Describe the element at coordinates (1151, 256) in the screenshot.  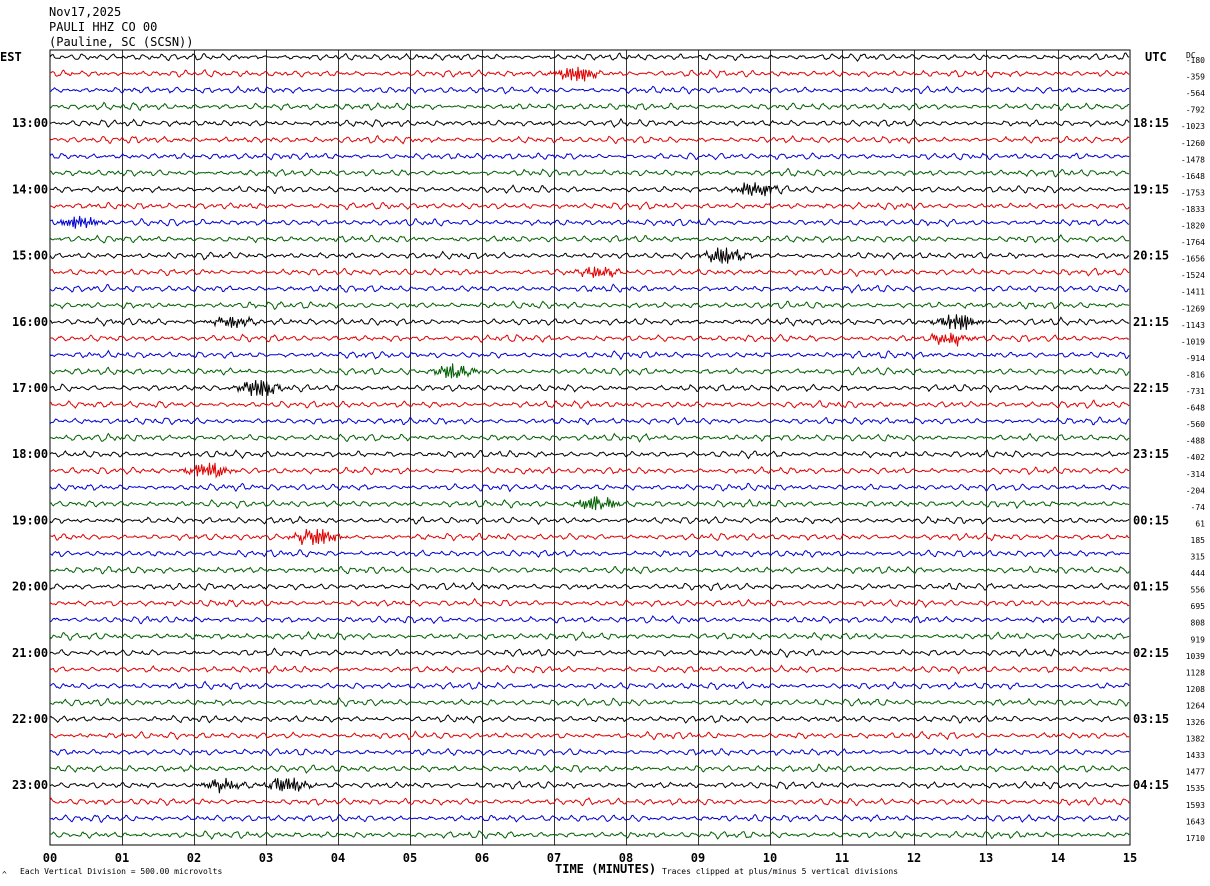
I see `utc-hour-label: 20:15` at that location.